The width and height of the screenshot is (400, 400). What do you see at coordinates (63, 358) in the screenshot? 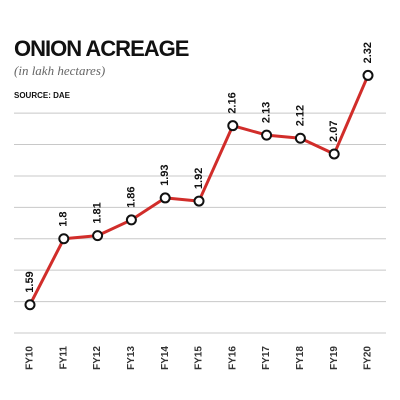
I see `x-tick-label: FY11` at bounding box center [63, 358].